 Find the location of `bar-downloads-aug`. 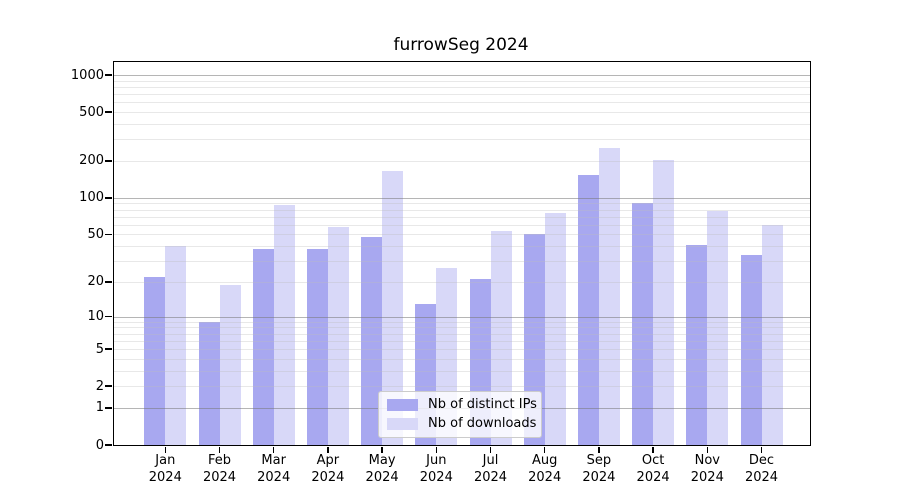

bar-downloads-aug is located at coordinates (555, 329).